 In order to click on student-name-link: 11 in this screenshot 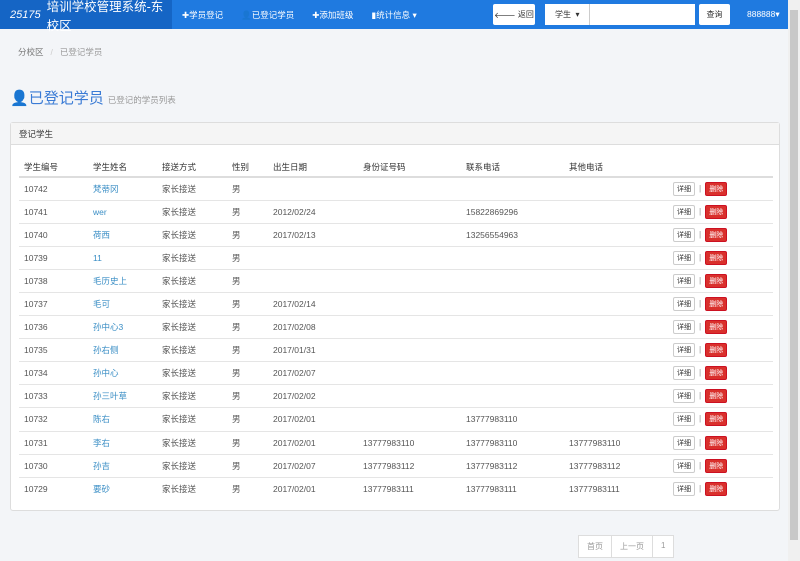, I will do `click(97, 257)`.